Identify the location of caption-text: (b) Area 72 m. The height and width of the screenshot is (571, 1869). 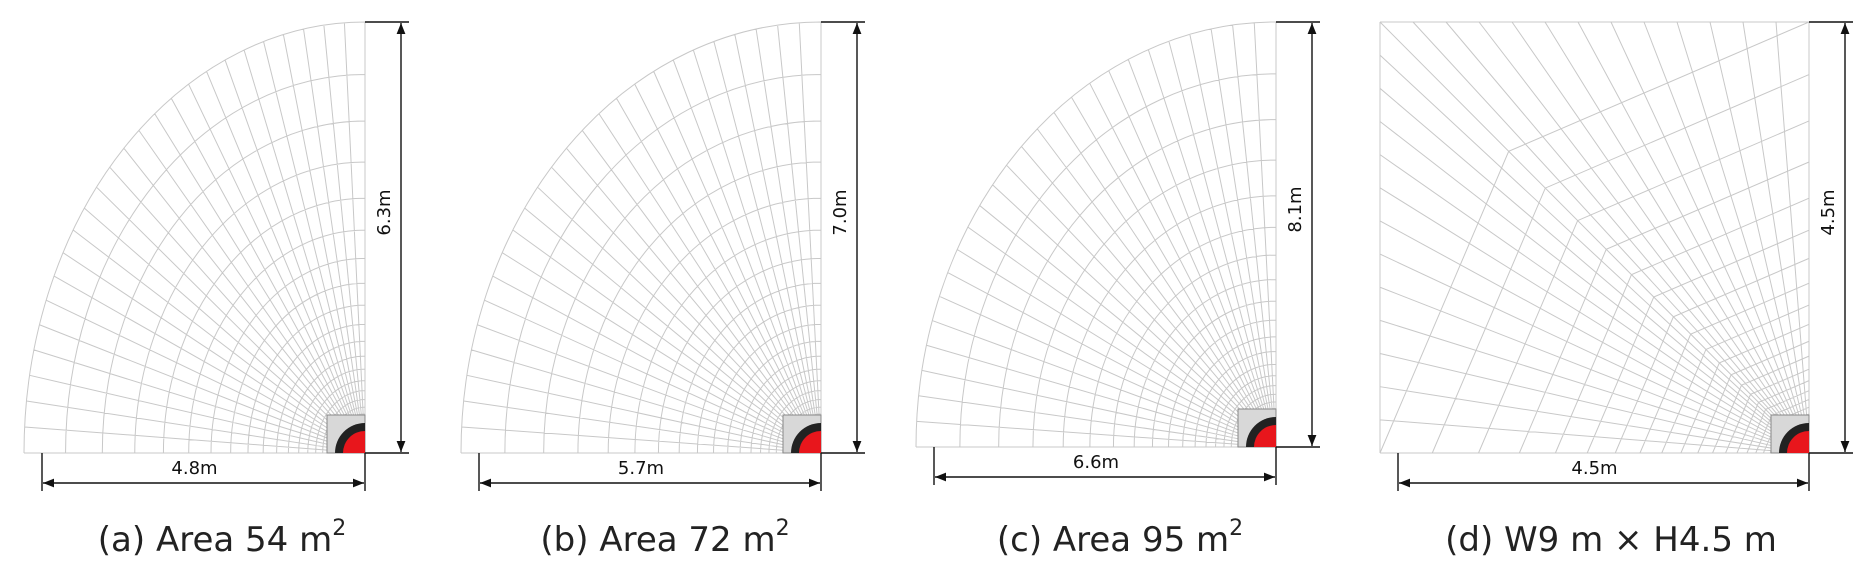
(657, 540).